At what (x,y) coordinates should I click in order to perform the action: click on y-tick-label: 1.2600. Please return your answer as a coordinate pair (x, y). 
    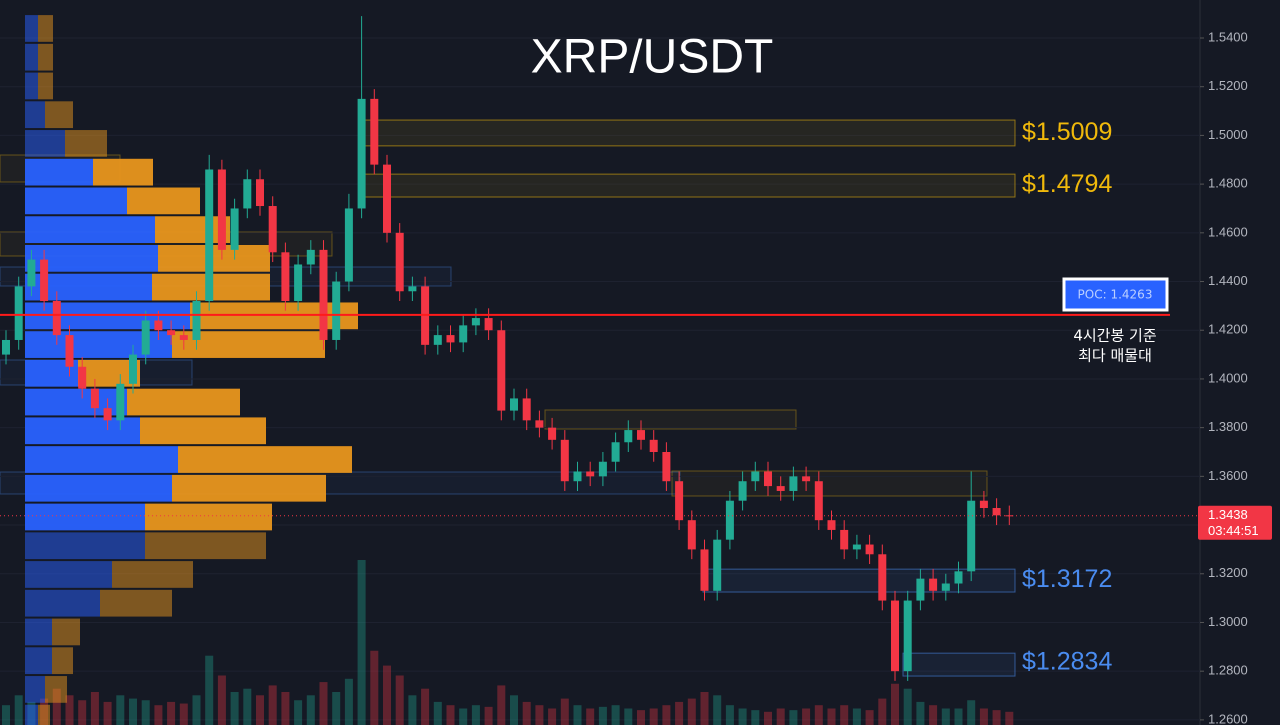
    Looking at the image, I should click on (1228, 718).